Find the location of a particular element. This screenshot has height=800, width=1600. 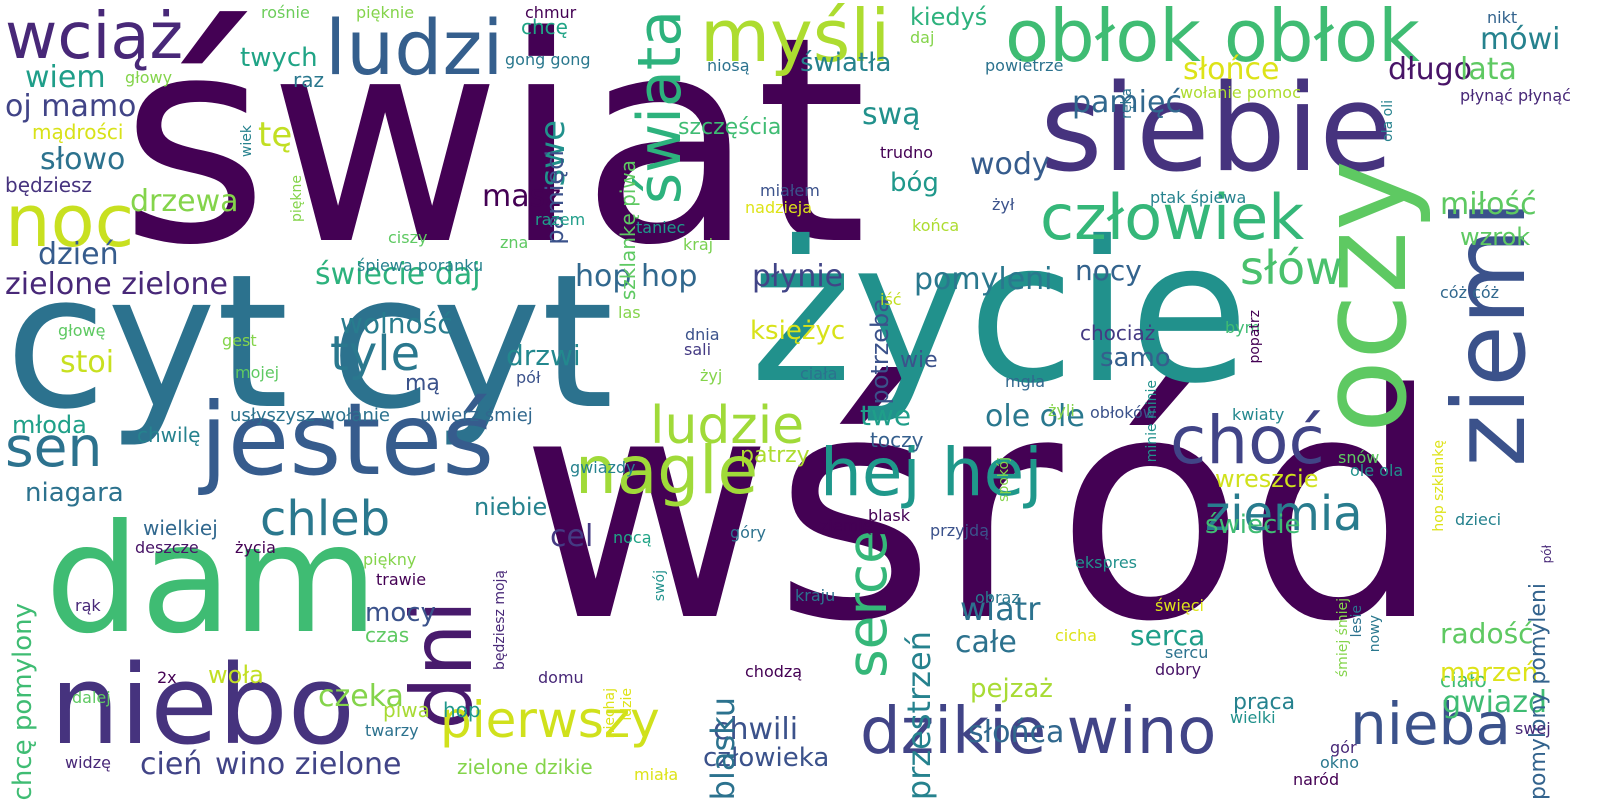

word-nagle: nagle is located at coordinates (667, 470).